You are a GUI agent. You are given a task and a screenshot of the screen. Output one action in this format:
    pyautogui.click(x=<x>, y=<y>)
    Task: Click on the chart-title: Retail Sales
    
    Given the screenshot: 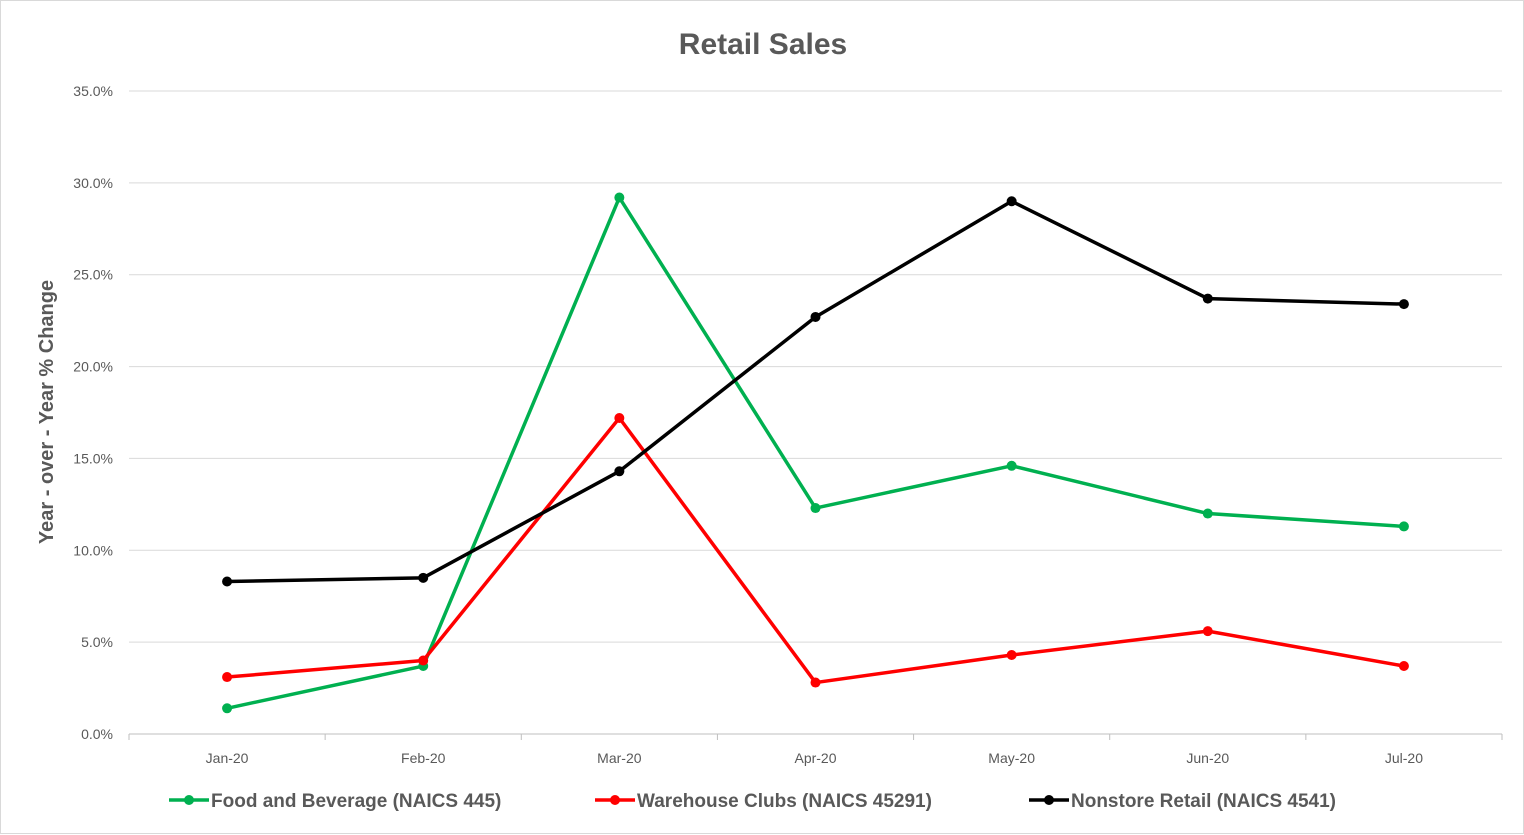 What is the action you would take?
    pyautogui.click(x=763, y=44)
    